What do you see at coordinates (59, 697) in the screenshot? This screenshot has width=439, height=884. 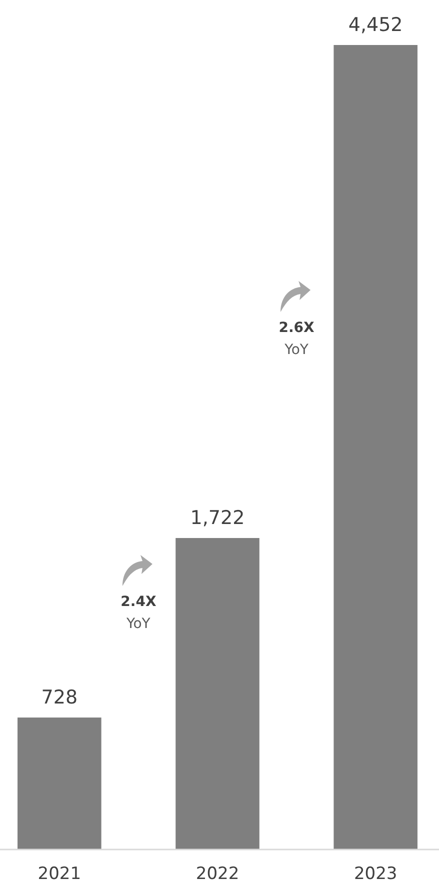 I see `data-label: 728` at bounding box center [59, 697].